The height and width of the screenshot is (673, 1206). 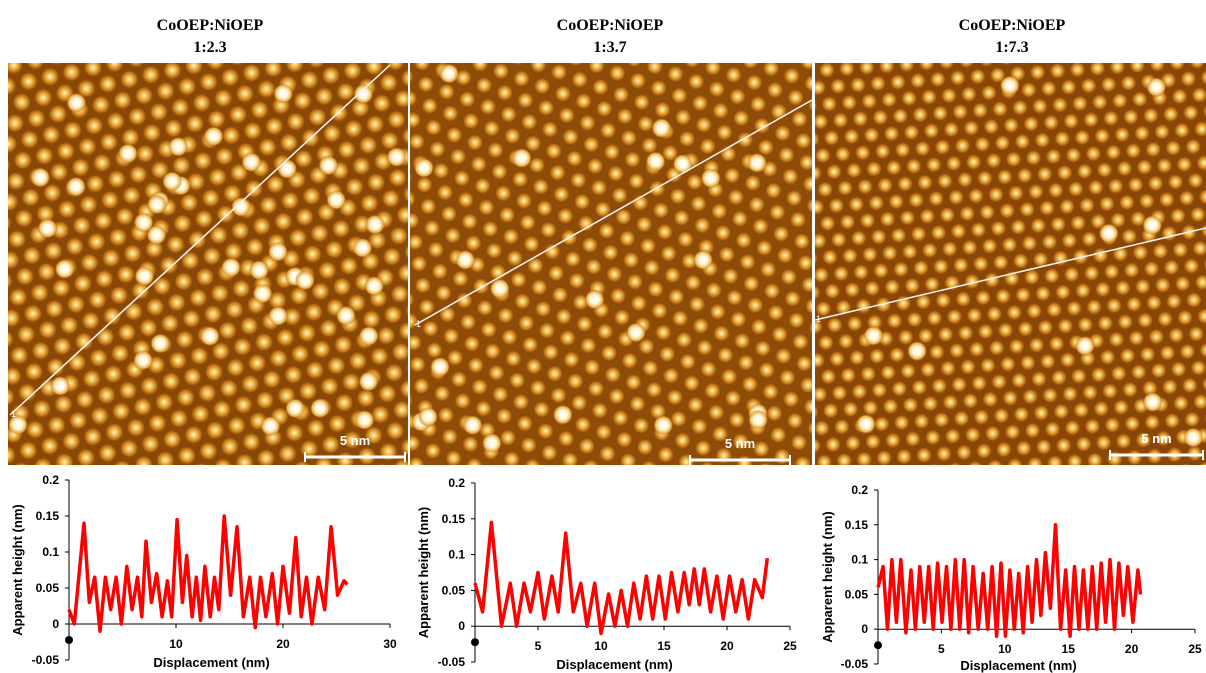 I want to click on panel-subtitle: 1:7.3, so click(x=1011, y=47).